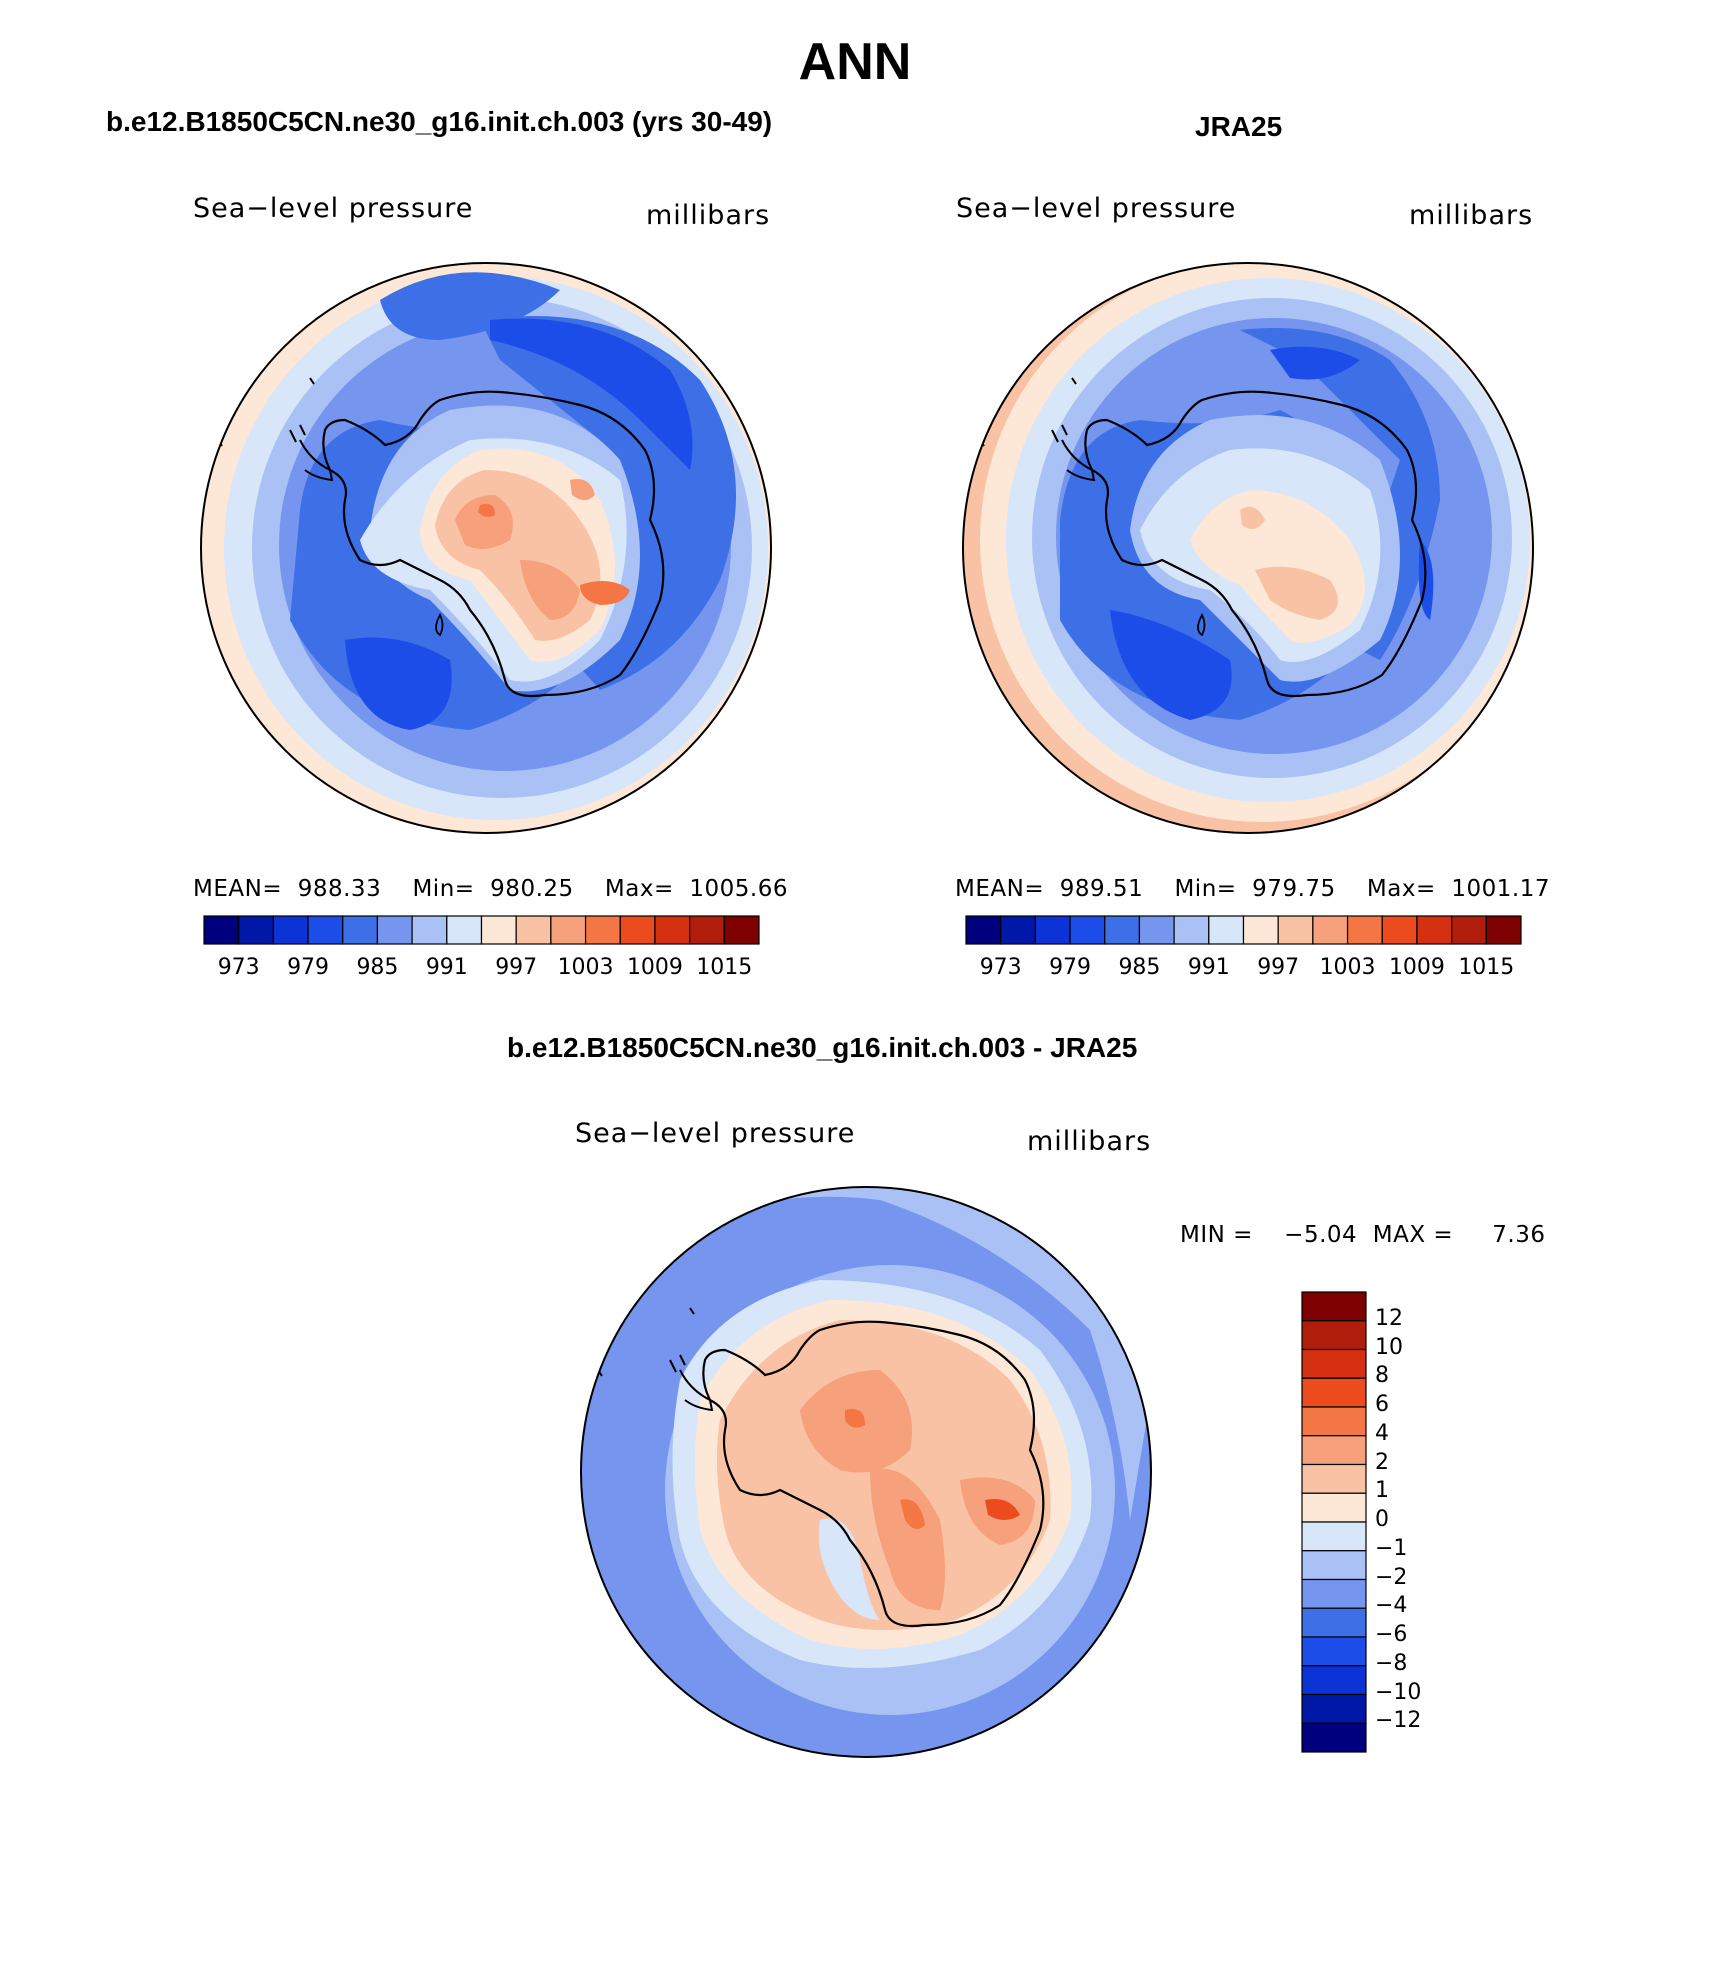  I want to click on colorbar-tick-label: −1, so click(1391, 1548).